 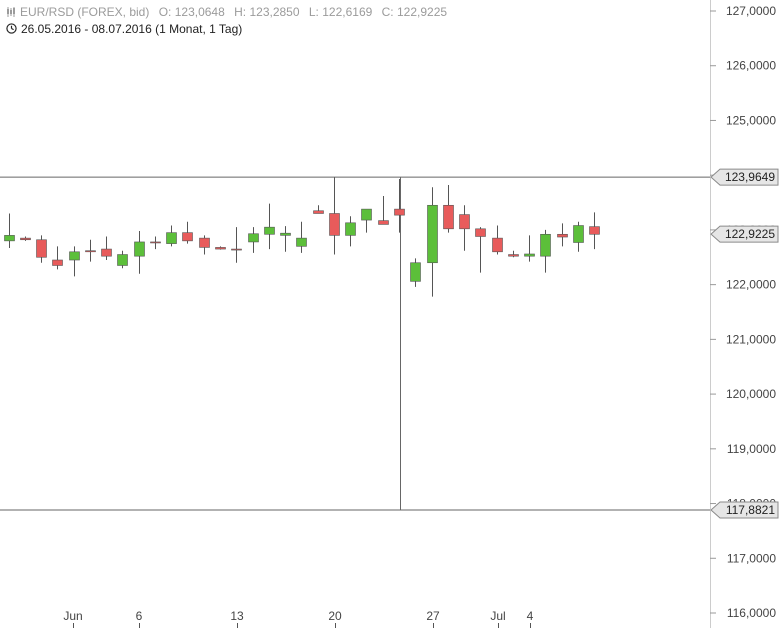 What do you see at coordinates (750, 510) in the screenshot?
I see `price-tag-1-text: 117,8821` at bounding box center [750, 510].